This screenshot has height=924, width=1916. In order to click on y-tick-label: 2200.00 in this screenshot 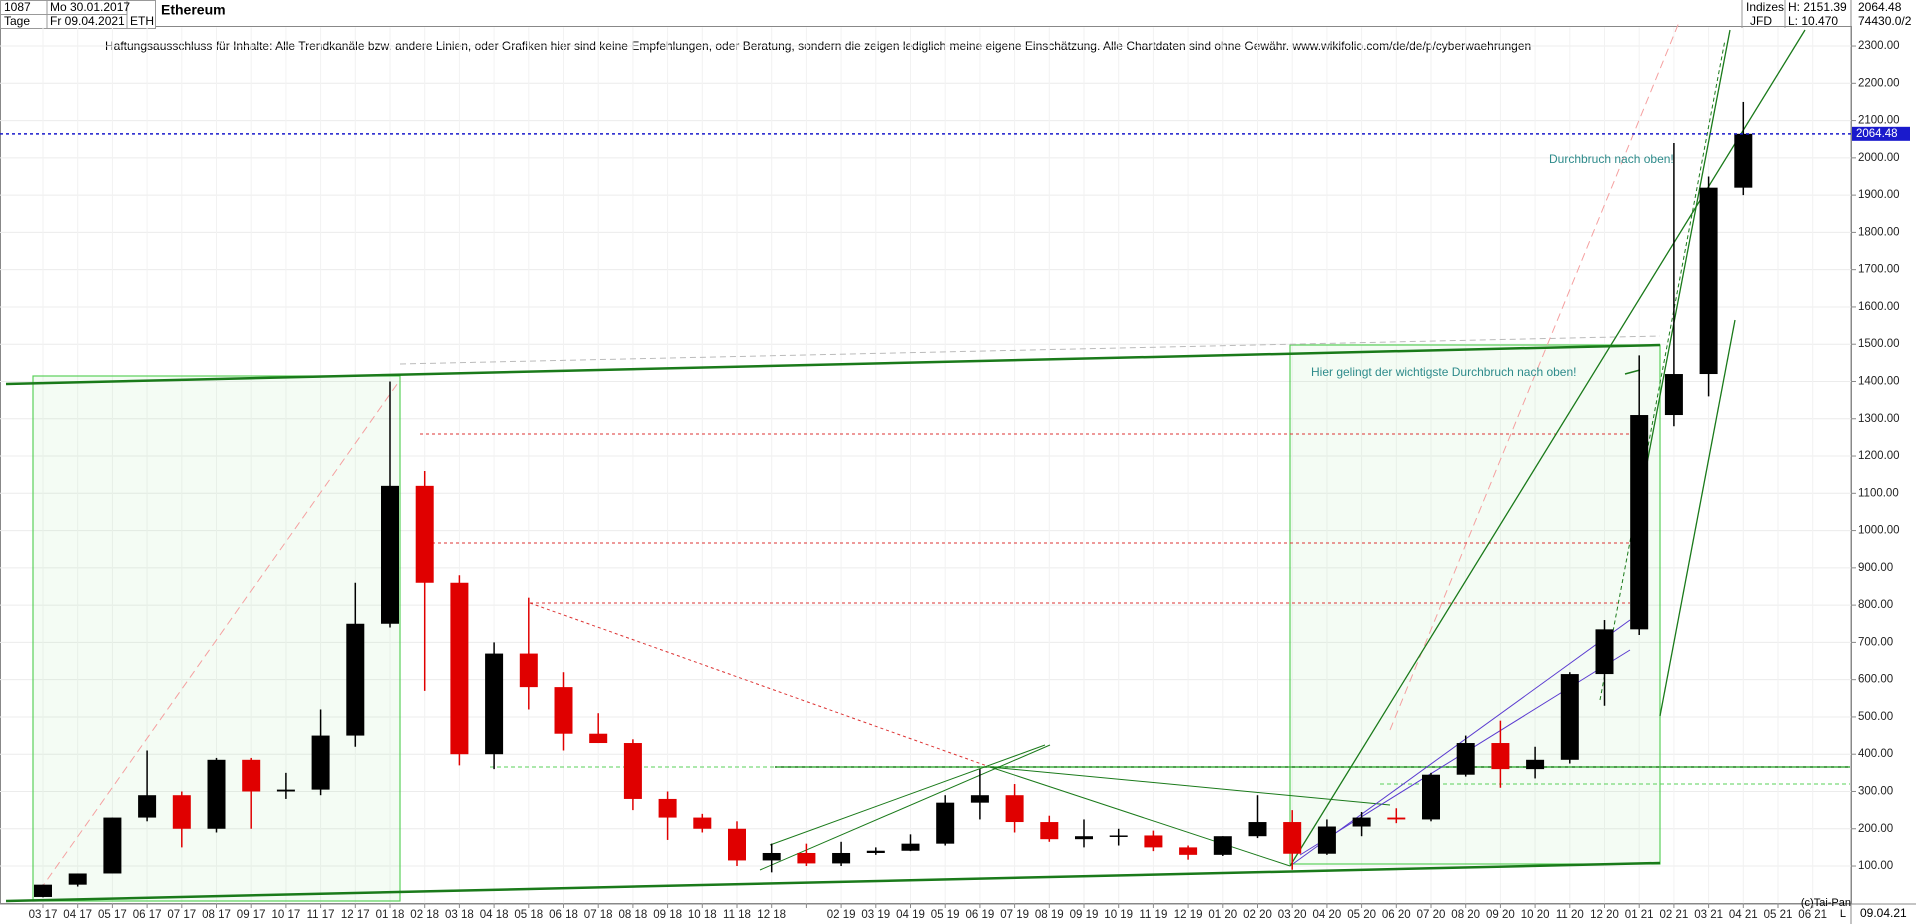, I will do `click(1879, 83)`.